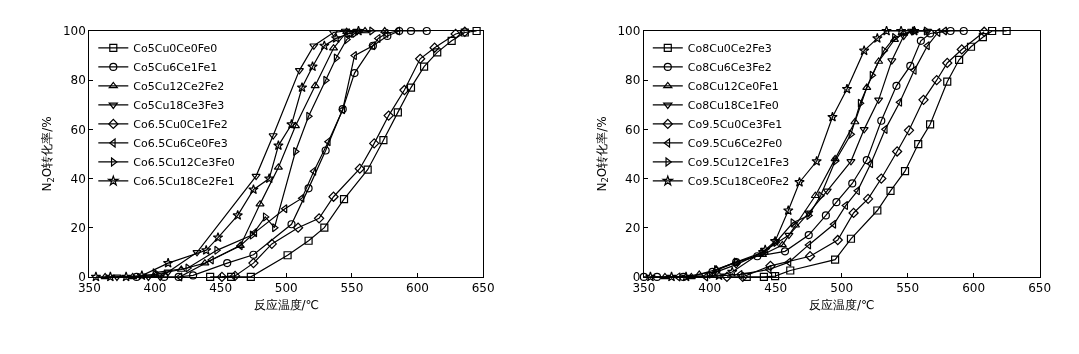 Image resolution: width=1079 pixels, height=354 pixels. I want to click on legend-label: Co8Cu18Ce1Fe0, so click(733, 106).